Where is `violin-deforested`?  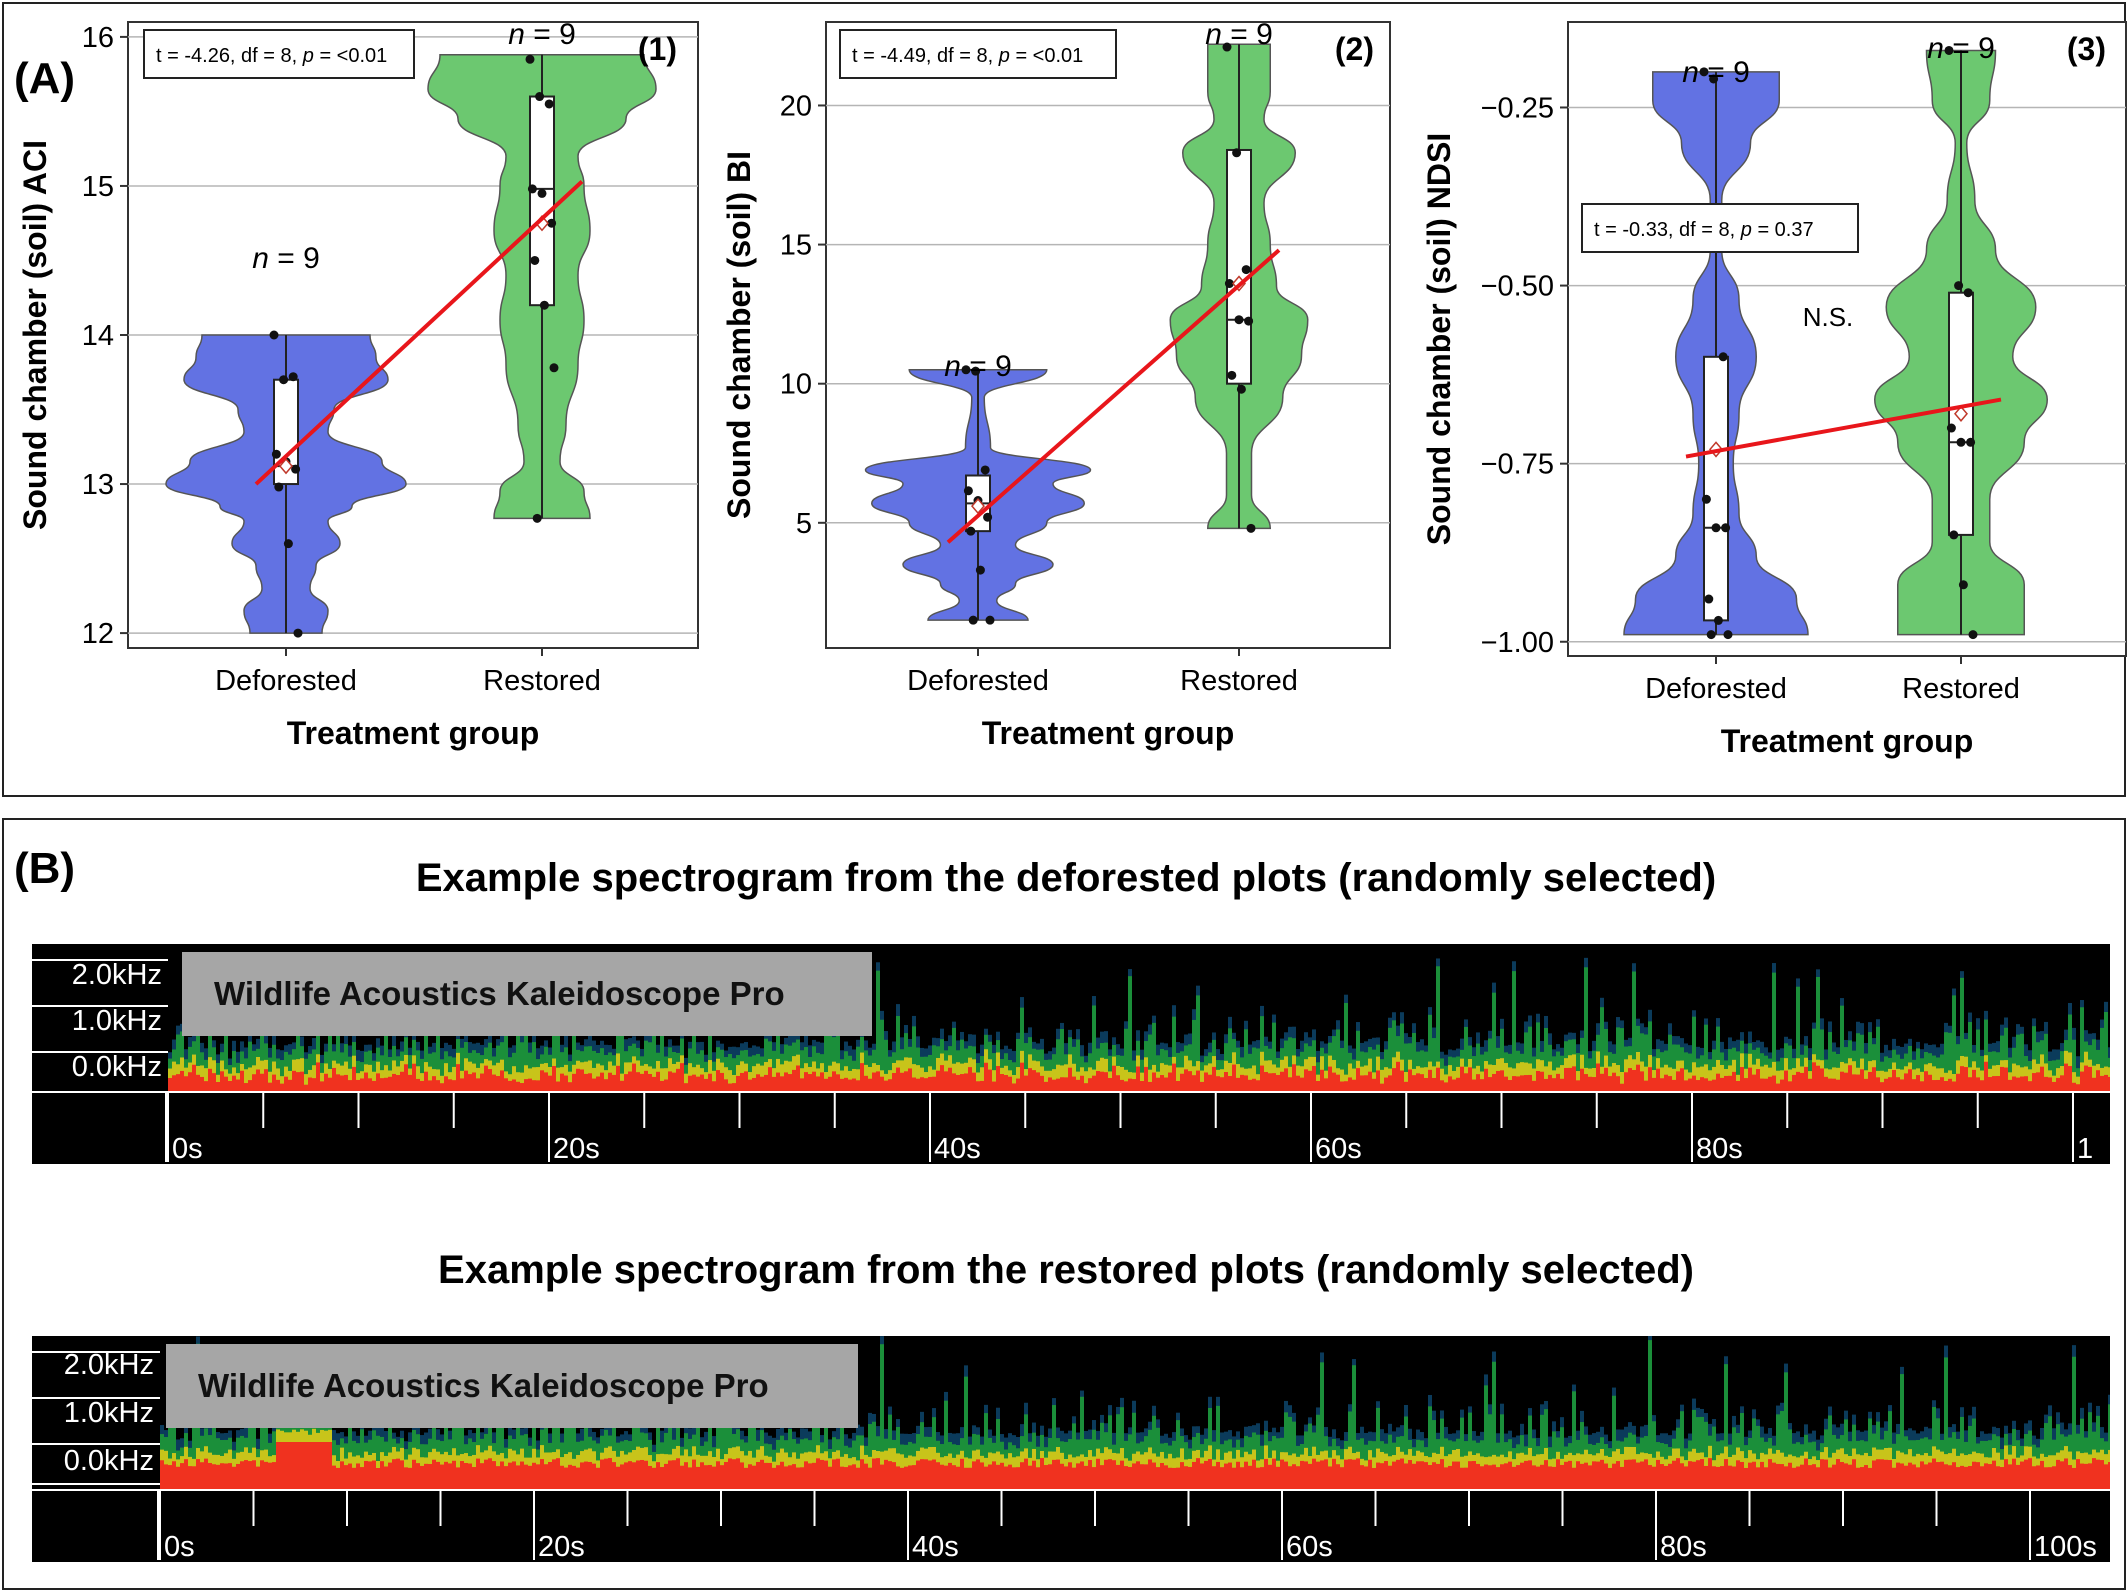 violin-deforested is located at coordinates (1716, 353).